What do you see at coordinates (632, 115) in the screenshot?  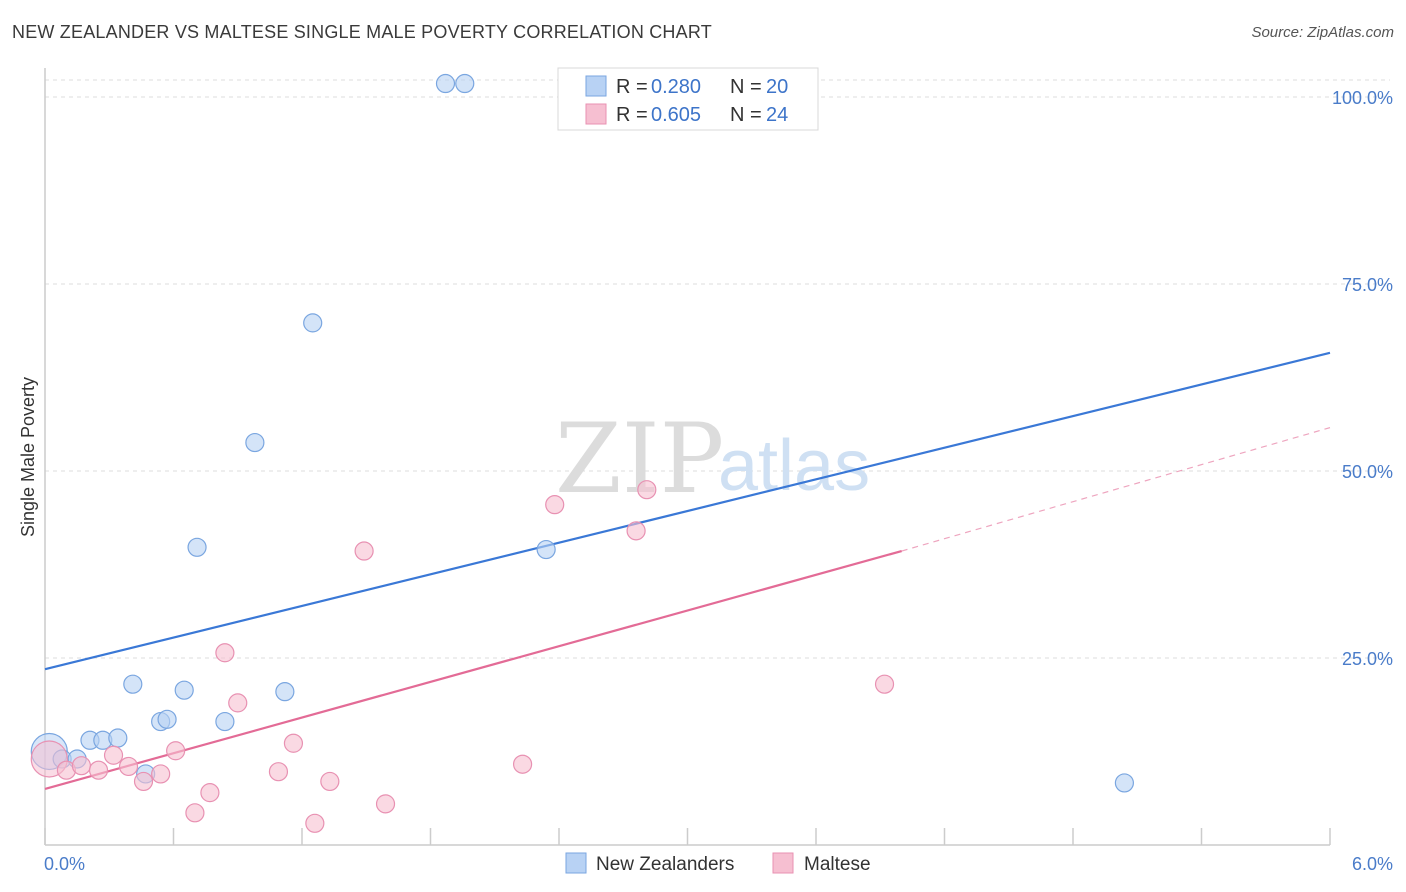 I see `stats-r-label-2: R =` at bounding box center [632, 115].